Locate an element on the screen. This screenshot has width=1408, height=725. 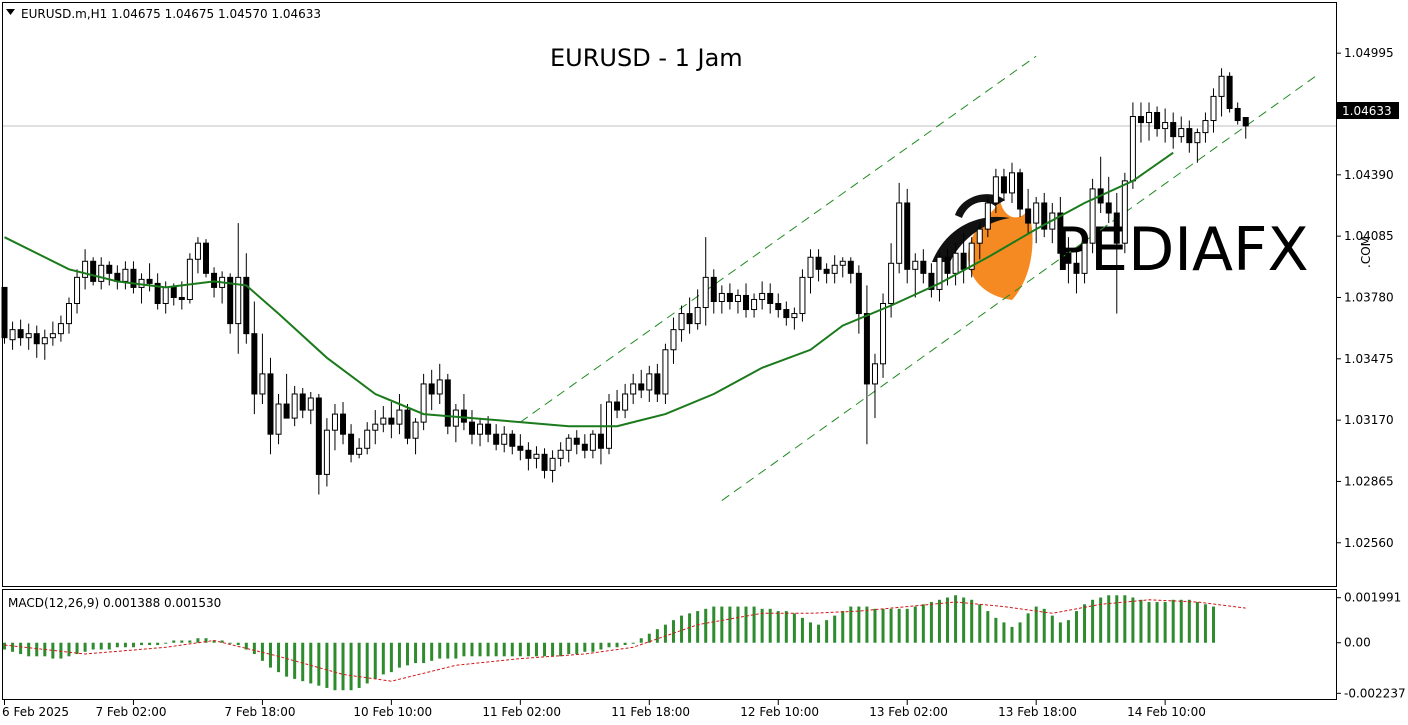
time-tick-label: 7 Feb 02:00 is located at coordinates (130, 712).